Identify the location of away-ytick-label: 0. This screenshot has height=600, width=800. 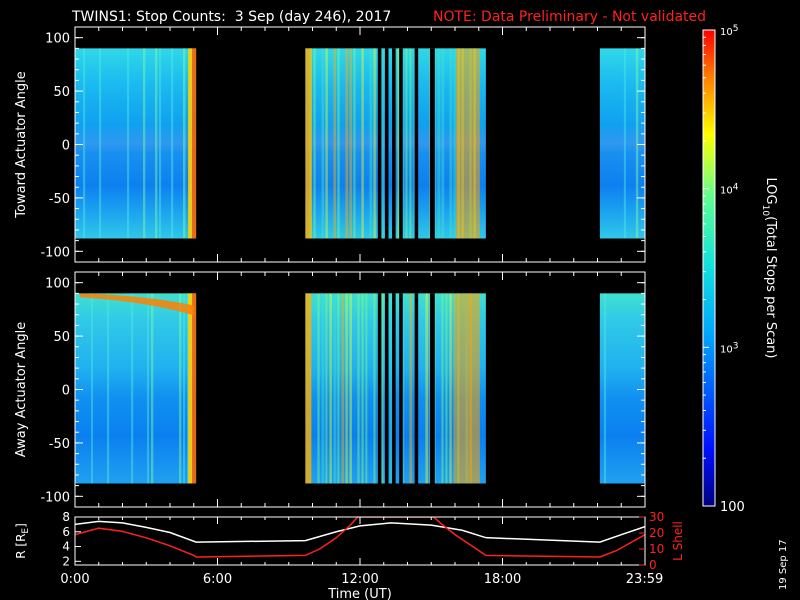
(66, 391).